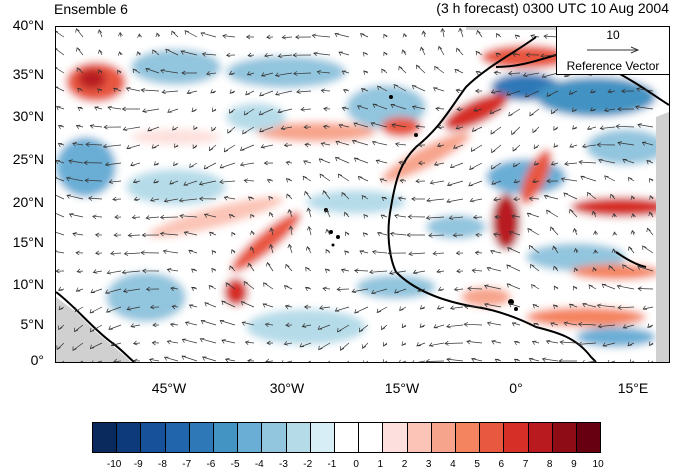 The image size is (673, 471). I want to click on reference-vector-box: 10 Reference Vector, so click(613, 50).